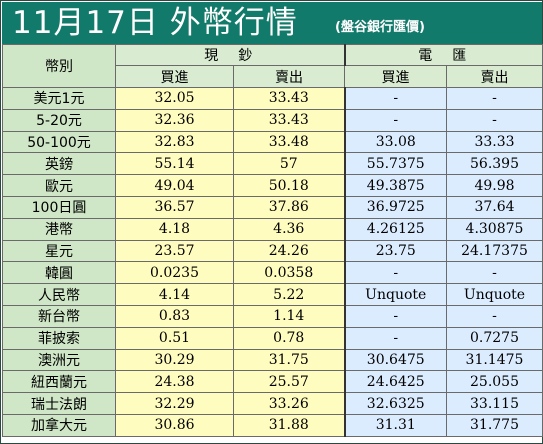 This screenshot has height=444, width=543. What do you see at coordinates (289, 185) in the screenshot?
I see `cash-sell-cell: 50.18` at bounding box center [289, 185].